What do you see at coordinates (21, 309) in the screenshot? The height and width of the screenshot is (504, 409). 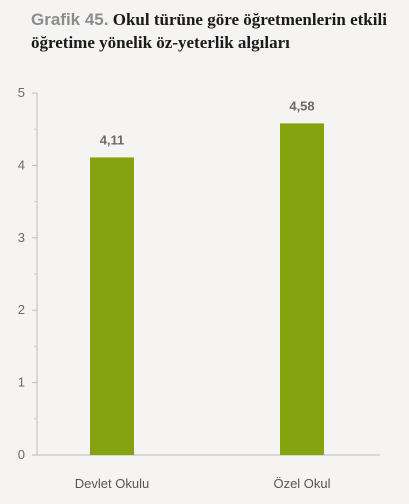 I see `y-tick-label: 2` at bounding box center [21, 309].